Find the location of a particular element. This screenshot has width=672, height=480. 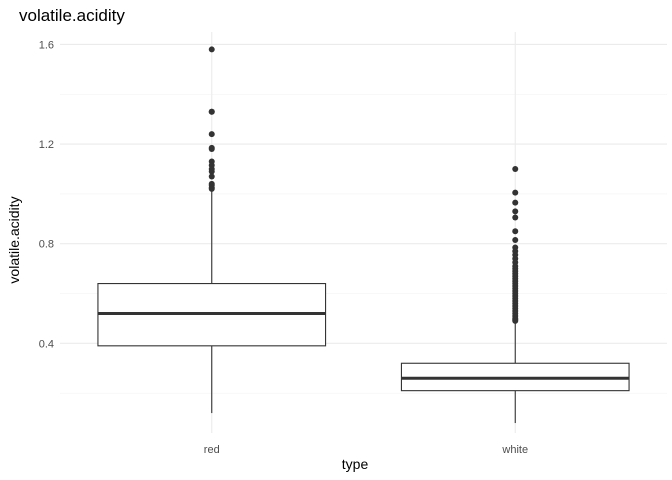

y-tick-label: 1.2 is located at coordinates (46, 145).